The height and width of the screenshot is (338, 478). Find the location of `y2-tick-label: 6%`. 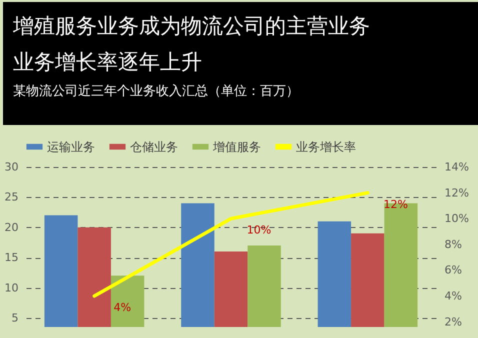

y2-tick-label: 6% is located at coordinates (453, 270).